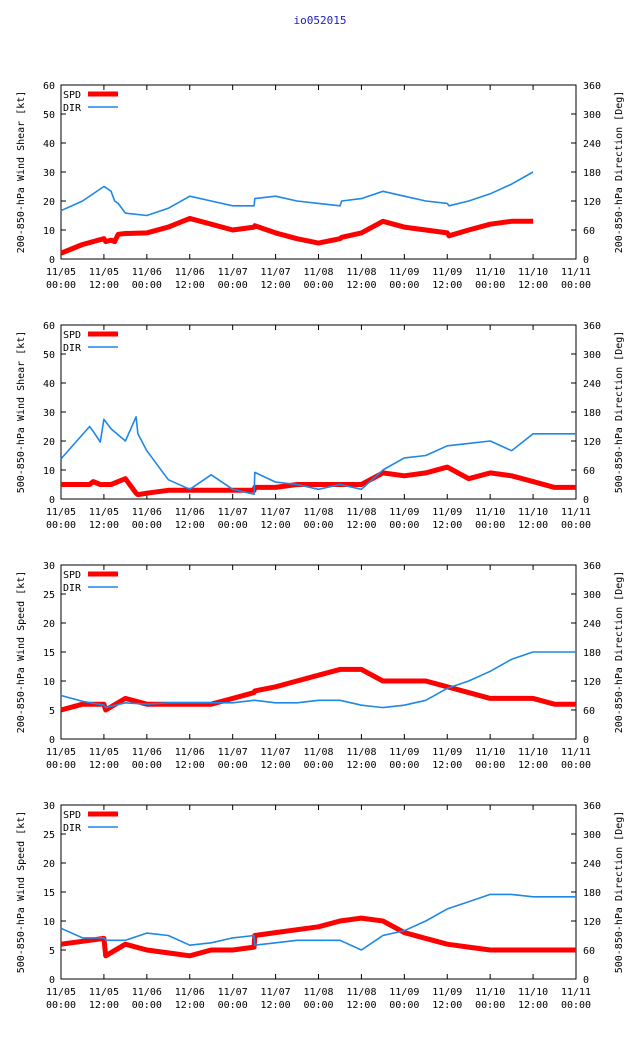 The height and width of the screenshot is (1060, 640). Describe the element at coordinates (72, 828) in the screenshot. I see `legend-label-dir: DIR` at that location.